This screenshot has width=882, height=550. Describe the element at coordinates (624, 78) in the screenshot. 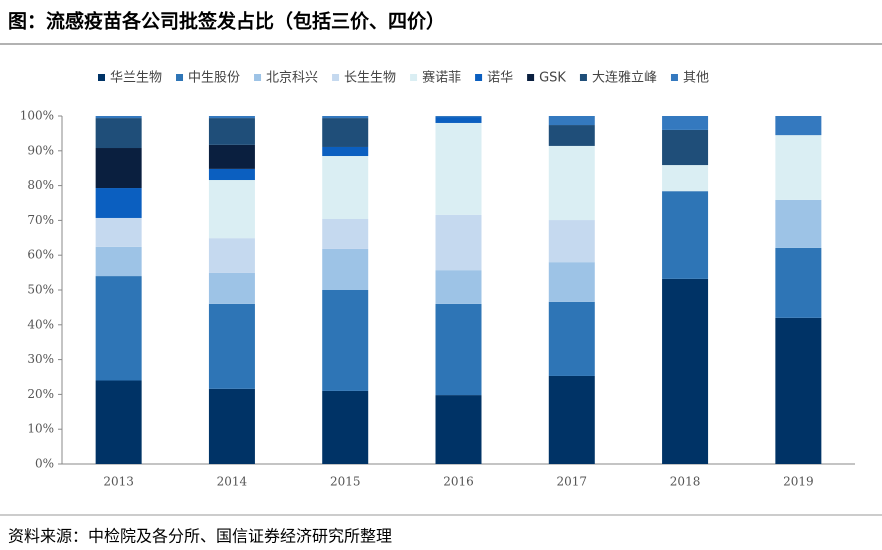

I see `legend-label: 大连雅立峰` at that location.